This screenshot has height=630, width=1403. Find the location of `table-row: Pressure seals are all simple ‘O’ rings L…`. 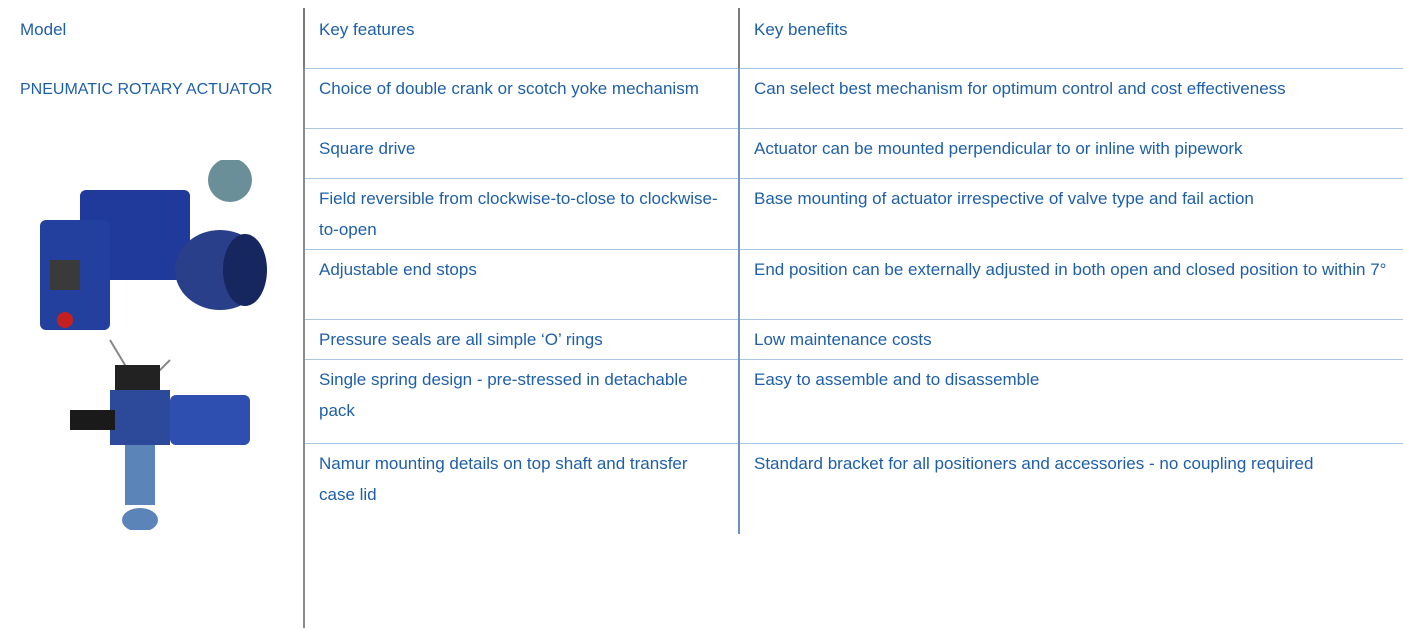

table-row: Pressure seals are all simple ‘O’ rings L… is located at coordinates (853, 339).